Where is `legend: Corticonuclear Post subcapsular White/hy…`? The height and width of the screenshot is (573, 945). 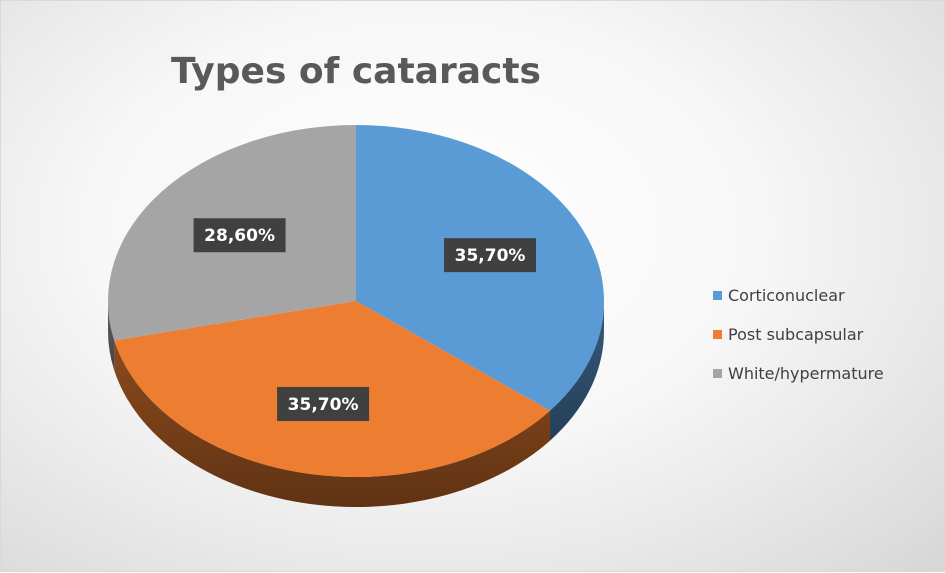
legend: Corticonuclear Post subcapsular White/hy… is located at coordinates (798, 334).